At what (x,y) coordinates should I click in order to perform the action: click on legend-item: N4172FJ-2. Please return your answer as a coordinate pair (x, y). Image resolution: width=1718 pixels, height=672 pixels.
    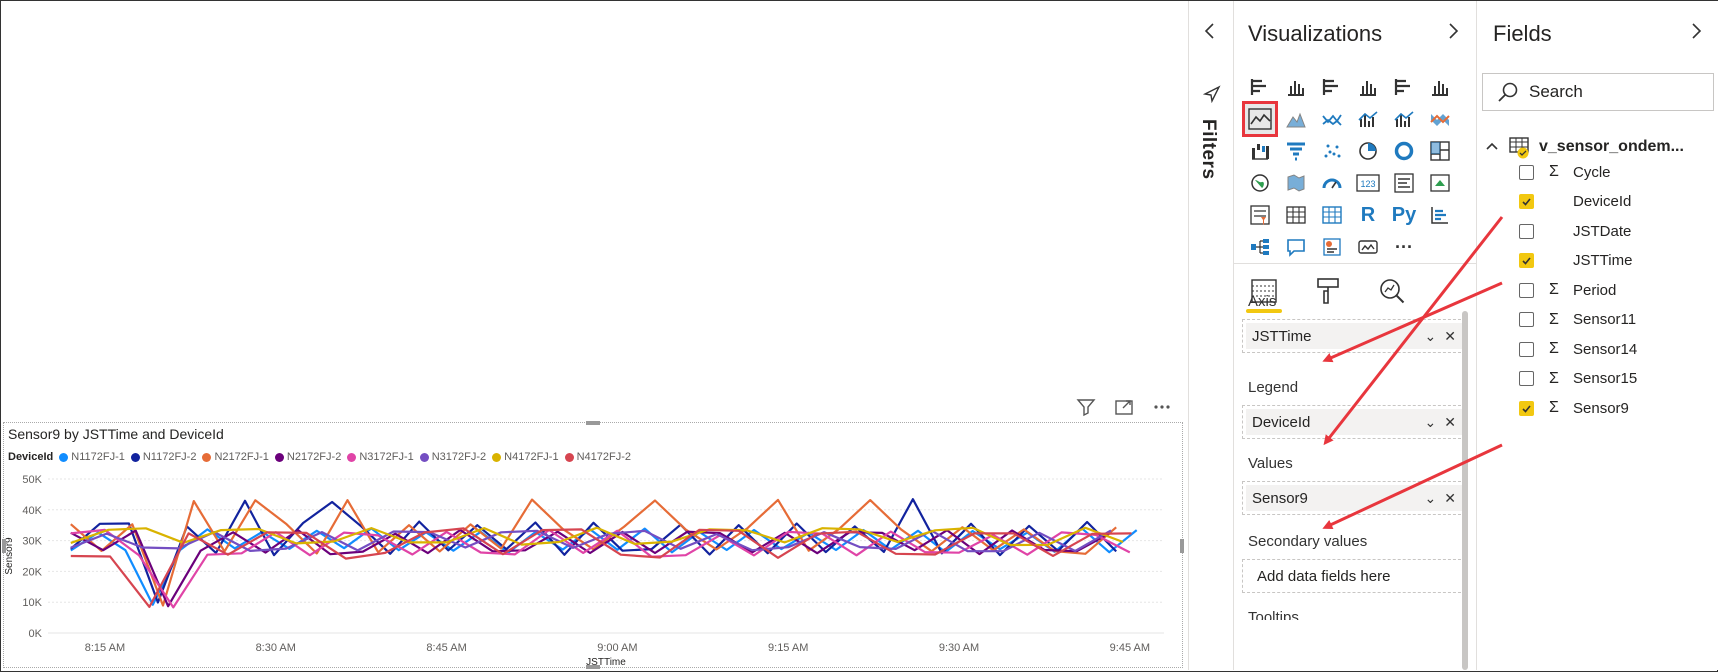
    Looking at the image, I should click on (597, 457).